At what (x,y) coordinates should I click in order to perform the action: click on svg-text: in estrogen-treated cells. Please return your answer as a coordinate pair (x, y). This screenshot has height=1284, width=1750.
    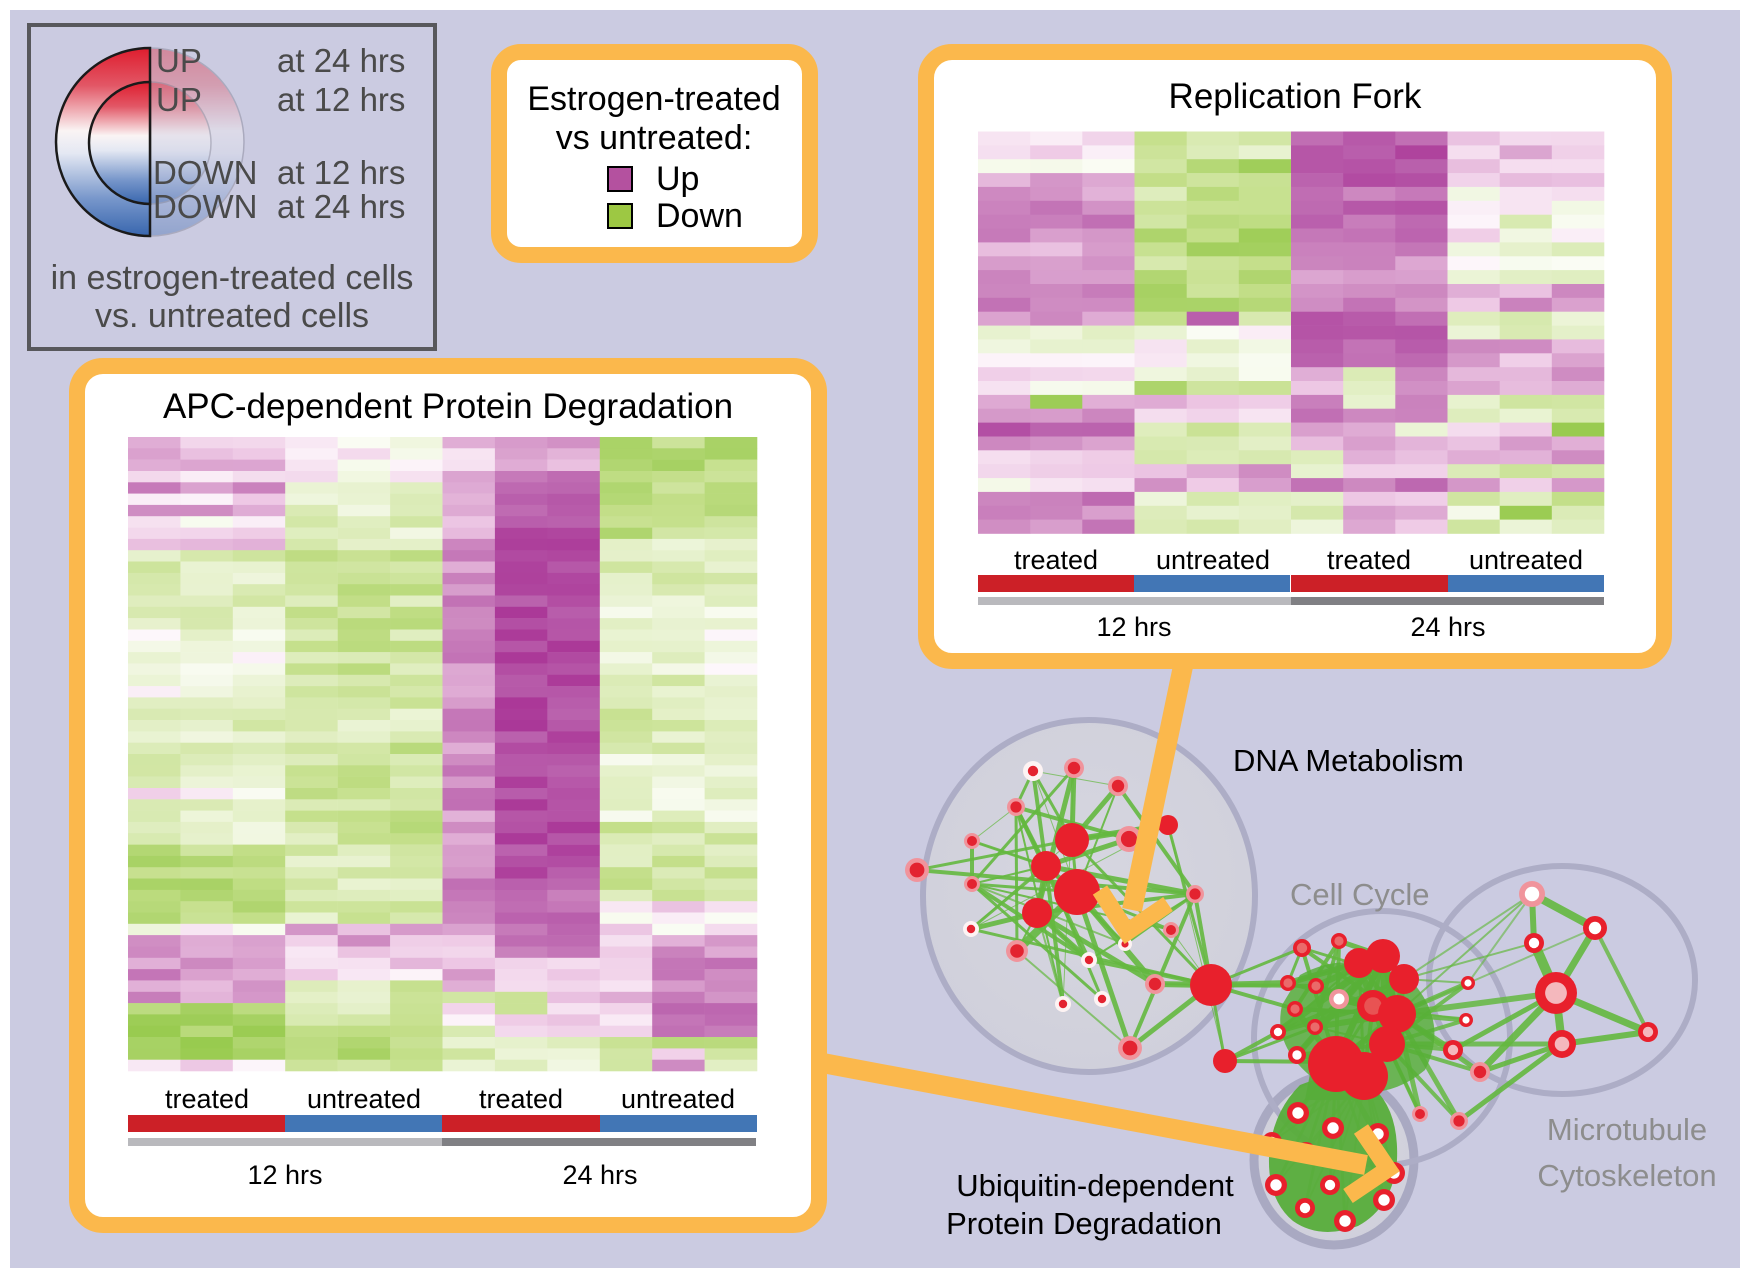
    Looking at the image, I should click on (232, 278).